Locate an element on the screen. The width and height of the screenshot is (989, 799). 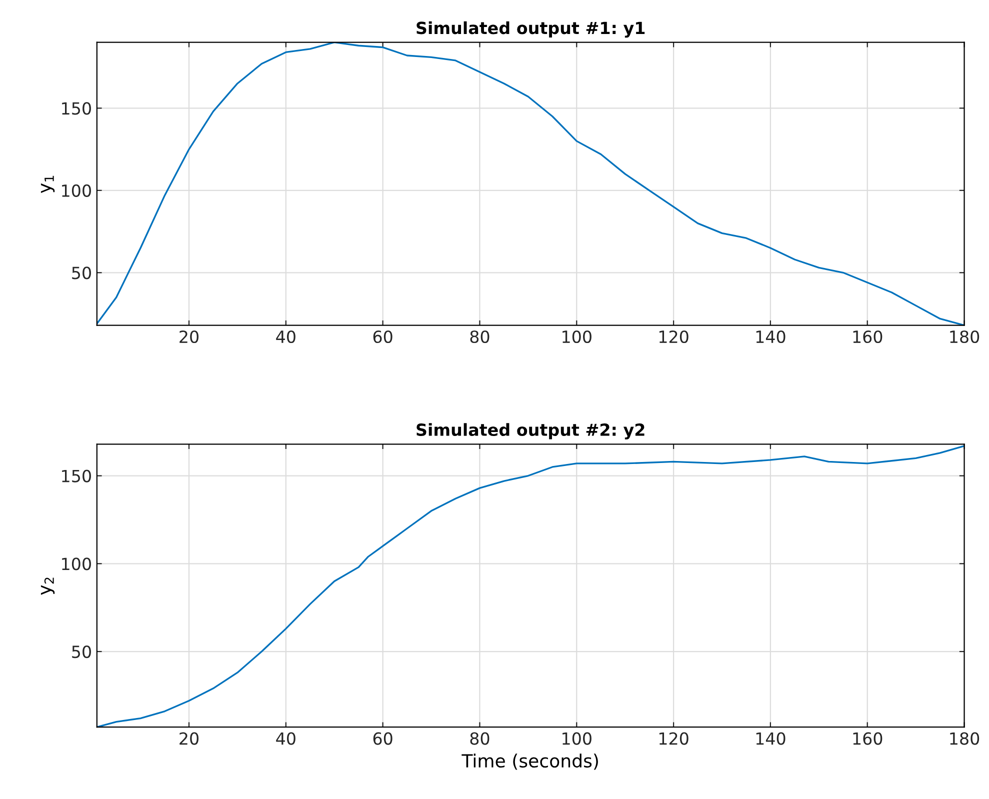
y-axis-title: y$_{1}$ is located at coordinates (47, 185).